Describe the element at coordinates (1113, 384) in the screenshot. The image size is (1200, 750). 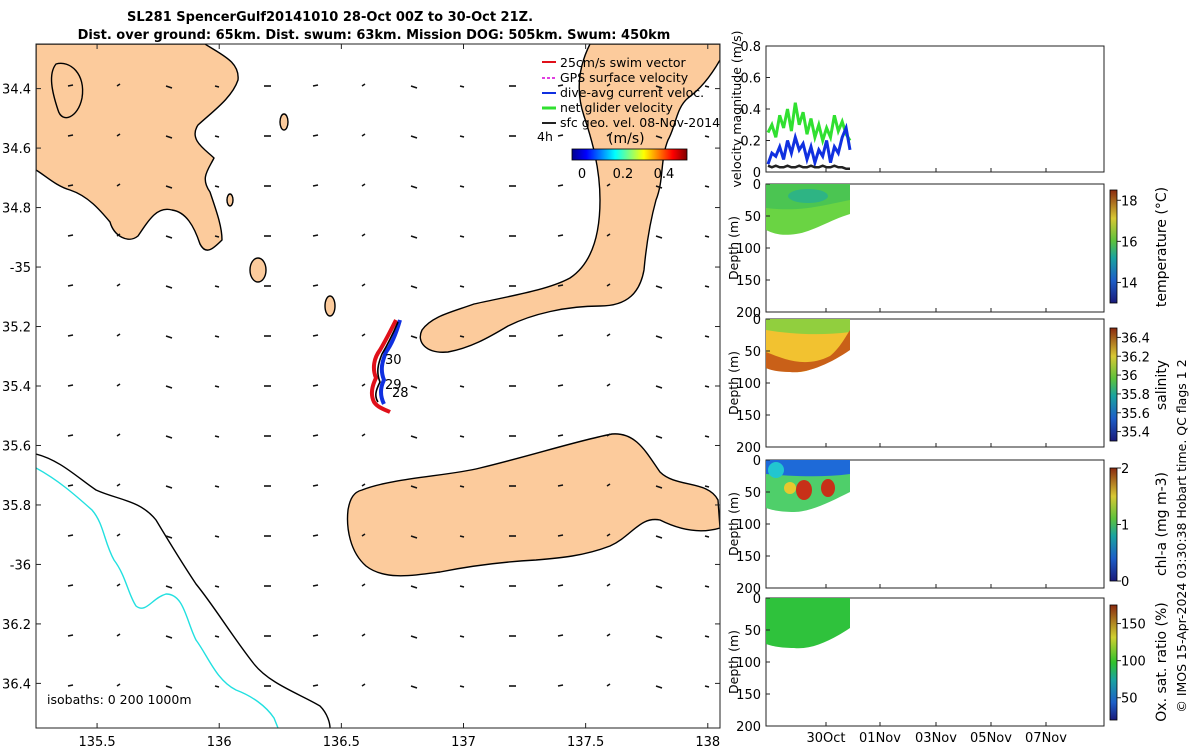
I see `salinity-colorbar` at that location.